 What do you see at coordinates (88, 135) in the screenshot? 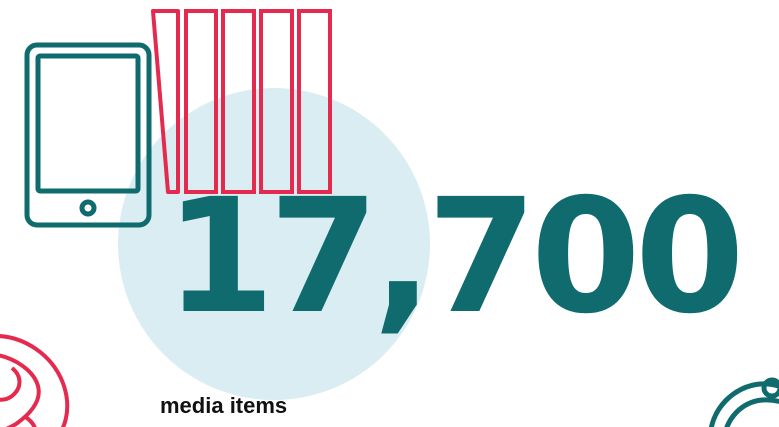
I see `tablet-icon` at bounding box center [88, 135].